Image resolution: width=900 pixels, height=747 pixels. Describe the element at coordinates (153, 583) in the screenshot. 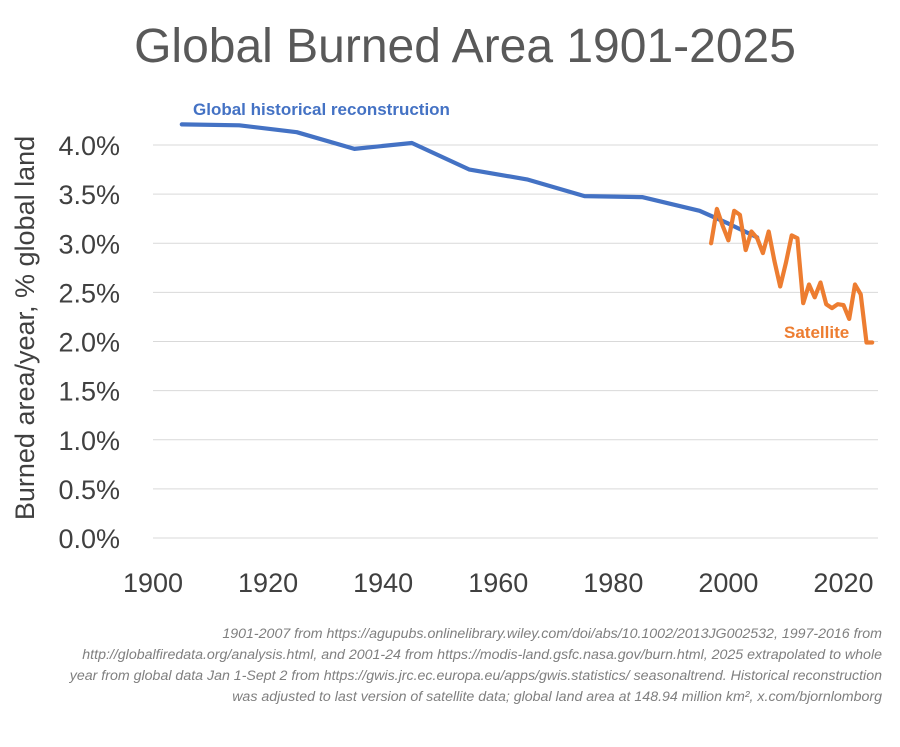

I see `x-tick-label: 1900` at that location.